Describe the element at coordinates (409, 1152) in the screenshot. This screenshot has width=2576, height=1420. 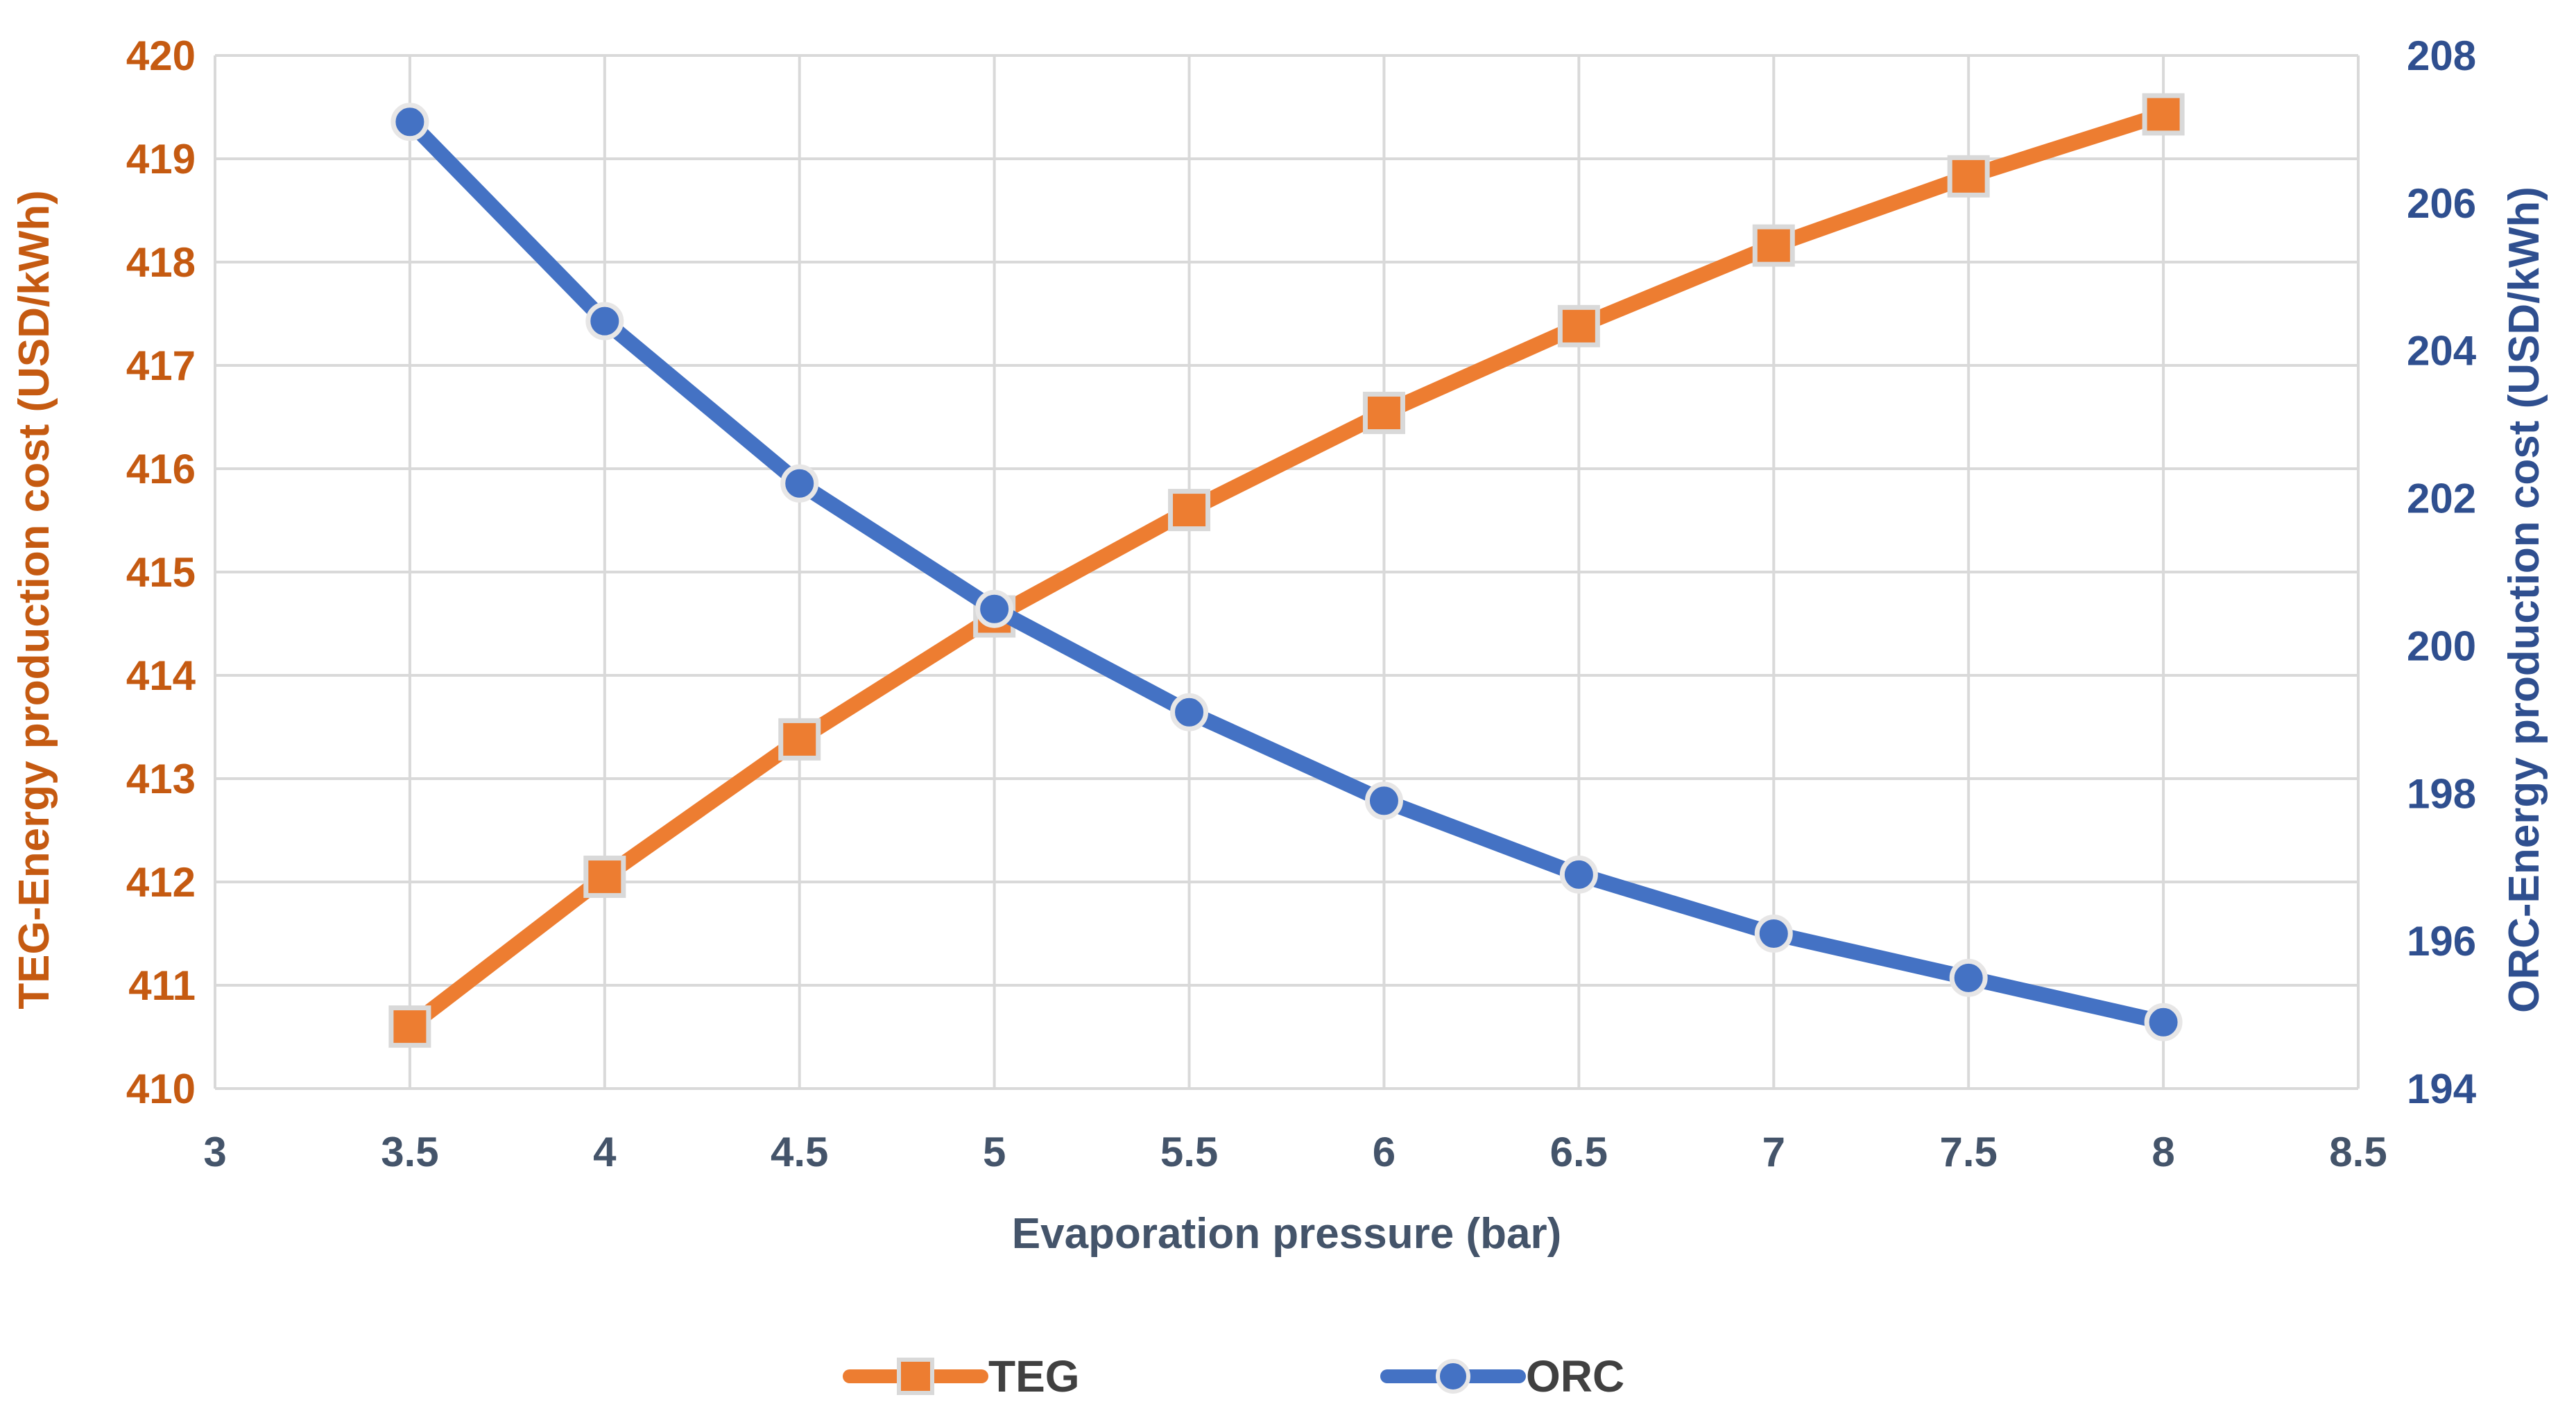
I see `x-tick-label: 3.5` at that location.